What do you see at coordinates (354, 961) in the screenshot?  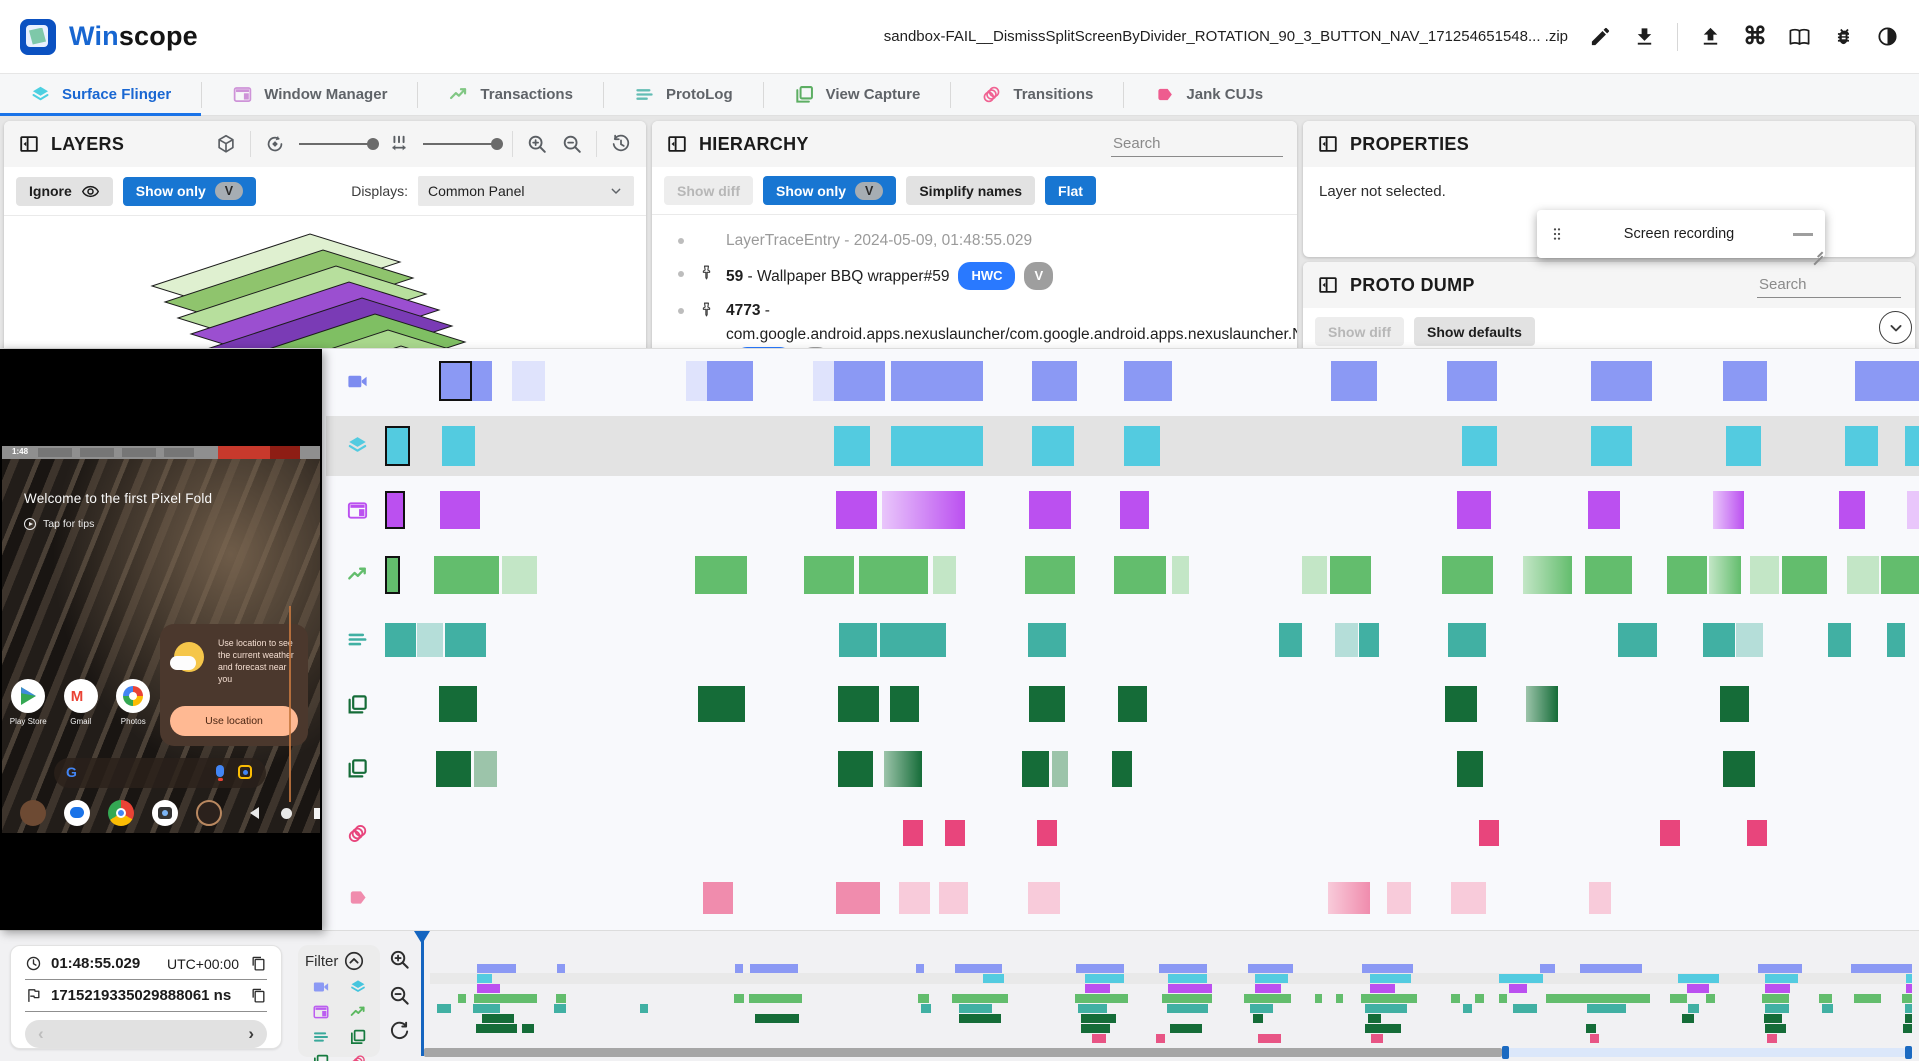 I see `collapse-filter-icon` at bounding box center [354, 961].